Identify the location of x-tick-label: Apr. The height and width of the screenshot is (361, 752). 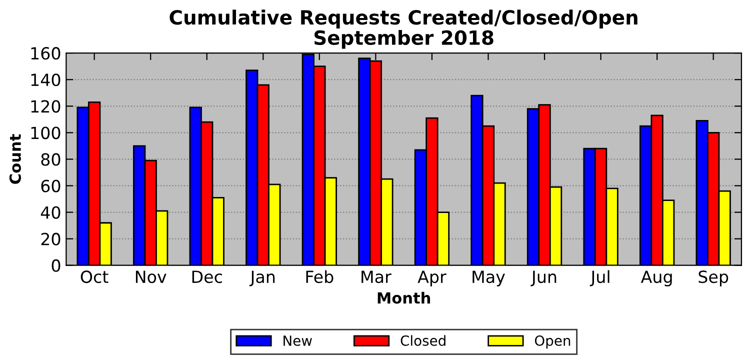
(432, 278).